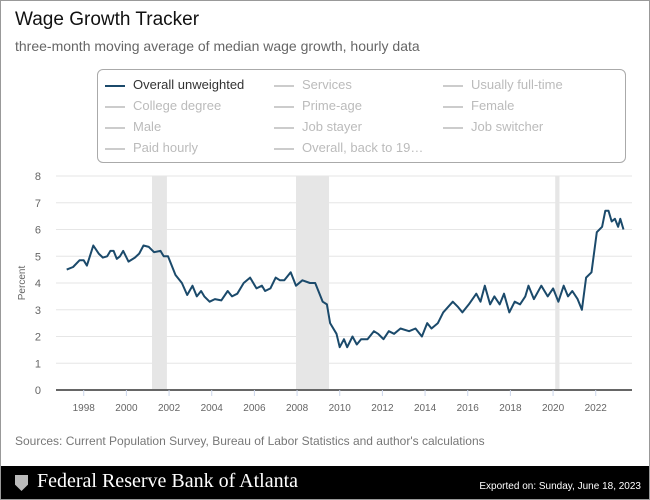 The image size is (650, 500). Describe the element at coordinates (254, 408) in the screenshot. I see `x-tick-label: 2006` at that location.